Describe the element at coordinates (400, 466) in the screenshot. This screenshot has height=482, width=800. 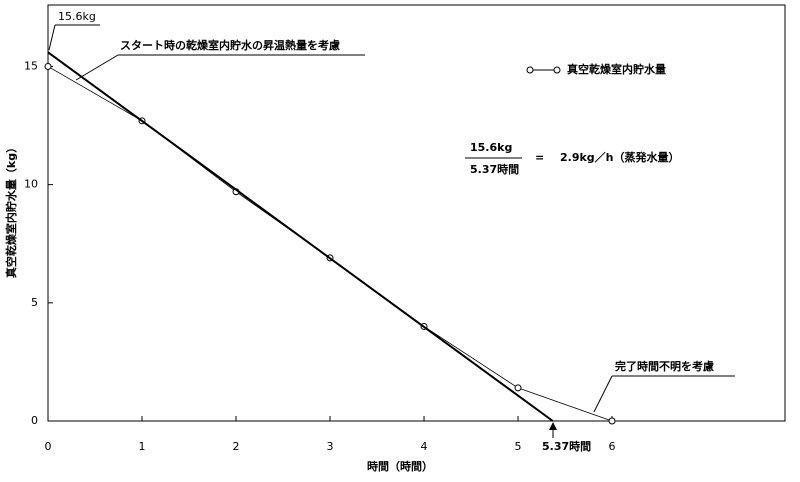
I see `x-axis-label: 時間（時間）` at that location.